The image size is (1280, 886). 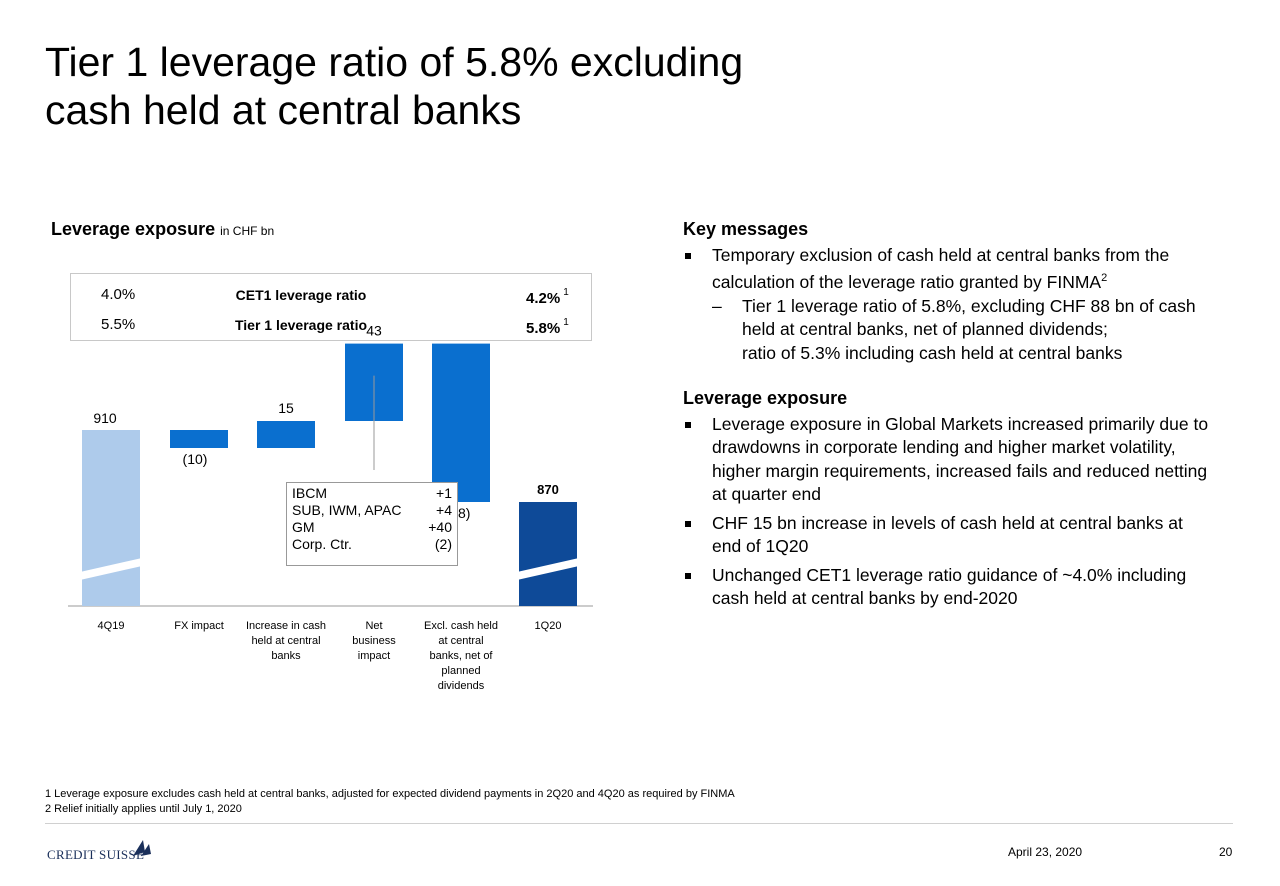 What do you see at coordinates (195, 459) in the screenshot?
I see `value-label: (10)` at bounding box center [195, 459].